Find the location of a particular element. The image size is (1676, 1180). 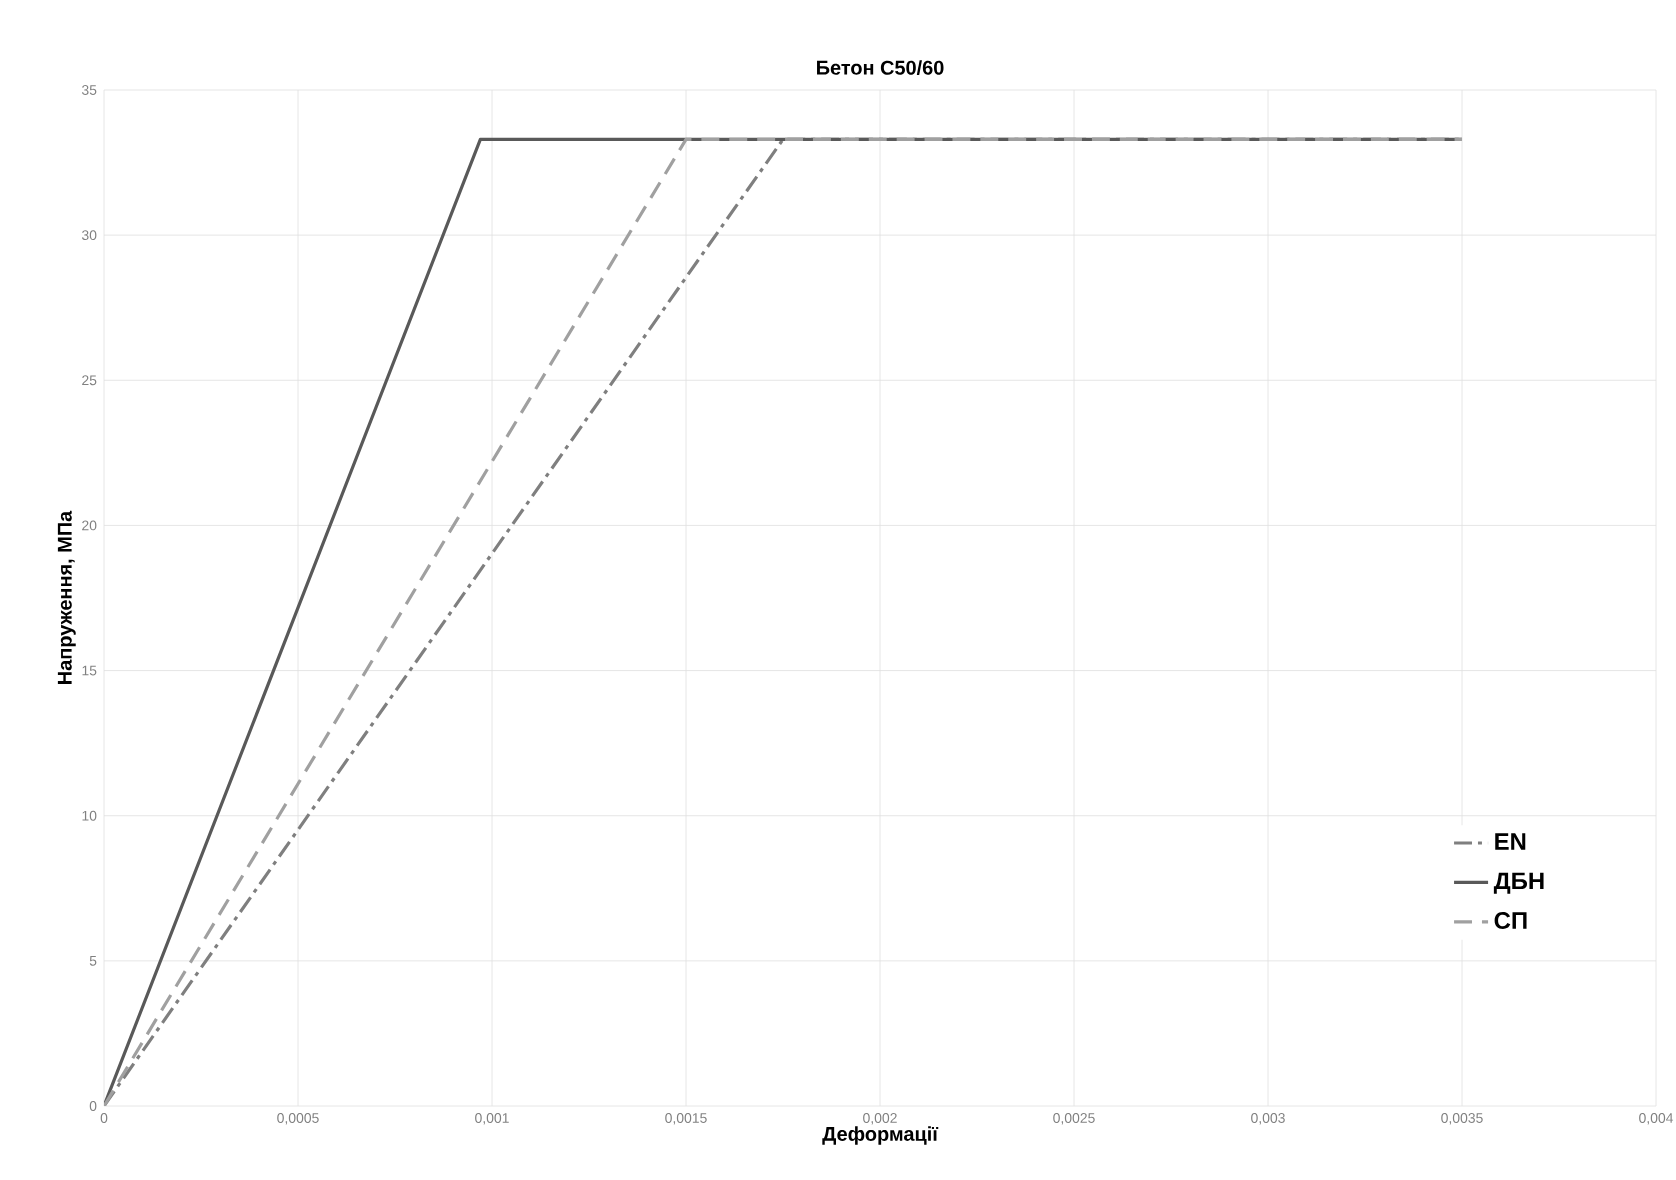

legend-label: EN is located at coordinates (1510, 841).